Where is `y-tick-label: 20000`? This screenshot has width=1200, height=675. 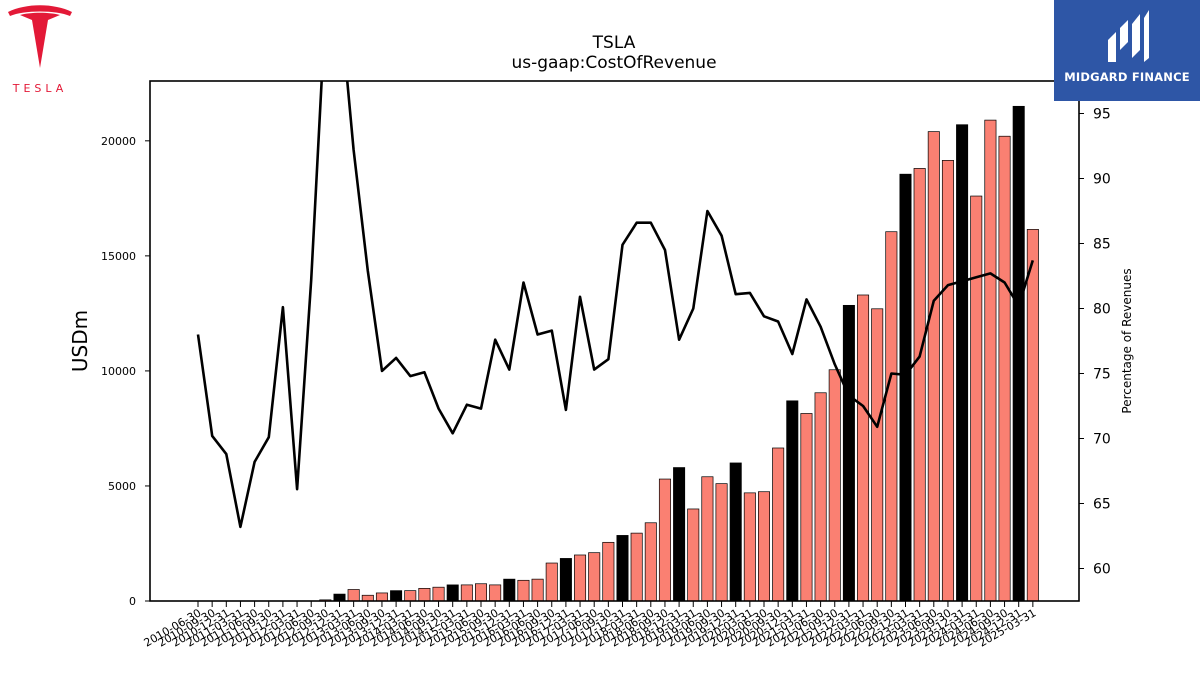 y-tick-label: 20000 is located at coordinates (118, 141).